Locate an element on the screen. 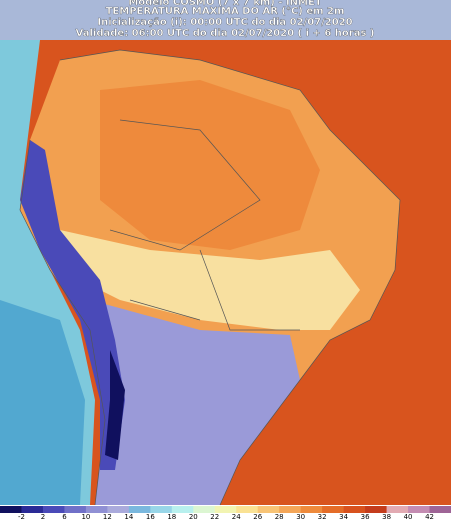 The width and height of the screenshot is (451, 521). colorbar: -2 2 6 10 12 14 16 18 20 22 24 26 28 30 32 34 36 38 40 42 is located at coordinates (225, 513).